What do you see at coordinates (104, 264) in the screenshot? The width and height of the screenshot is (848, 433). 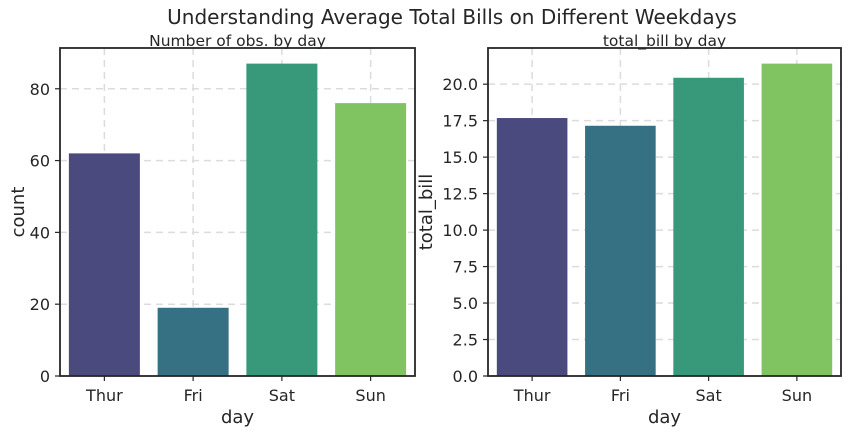 I see `count-bar-thur` at bounding box center [104, 264].